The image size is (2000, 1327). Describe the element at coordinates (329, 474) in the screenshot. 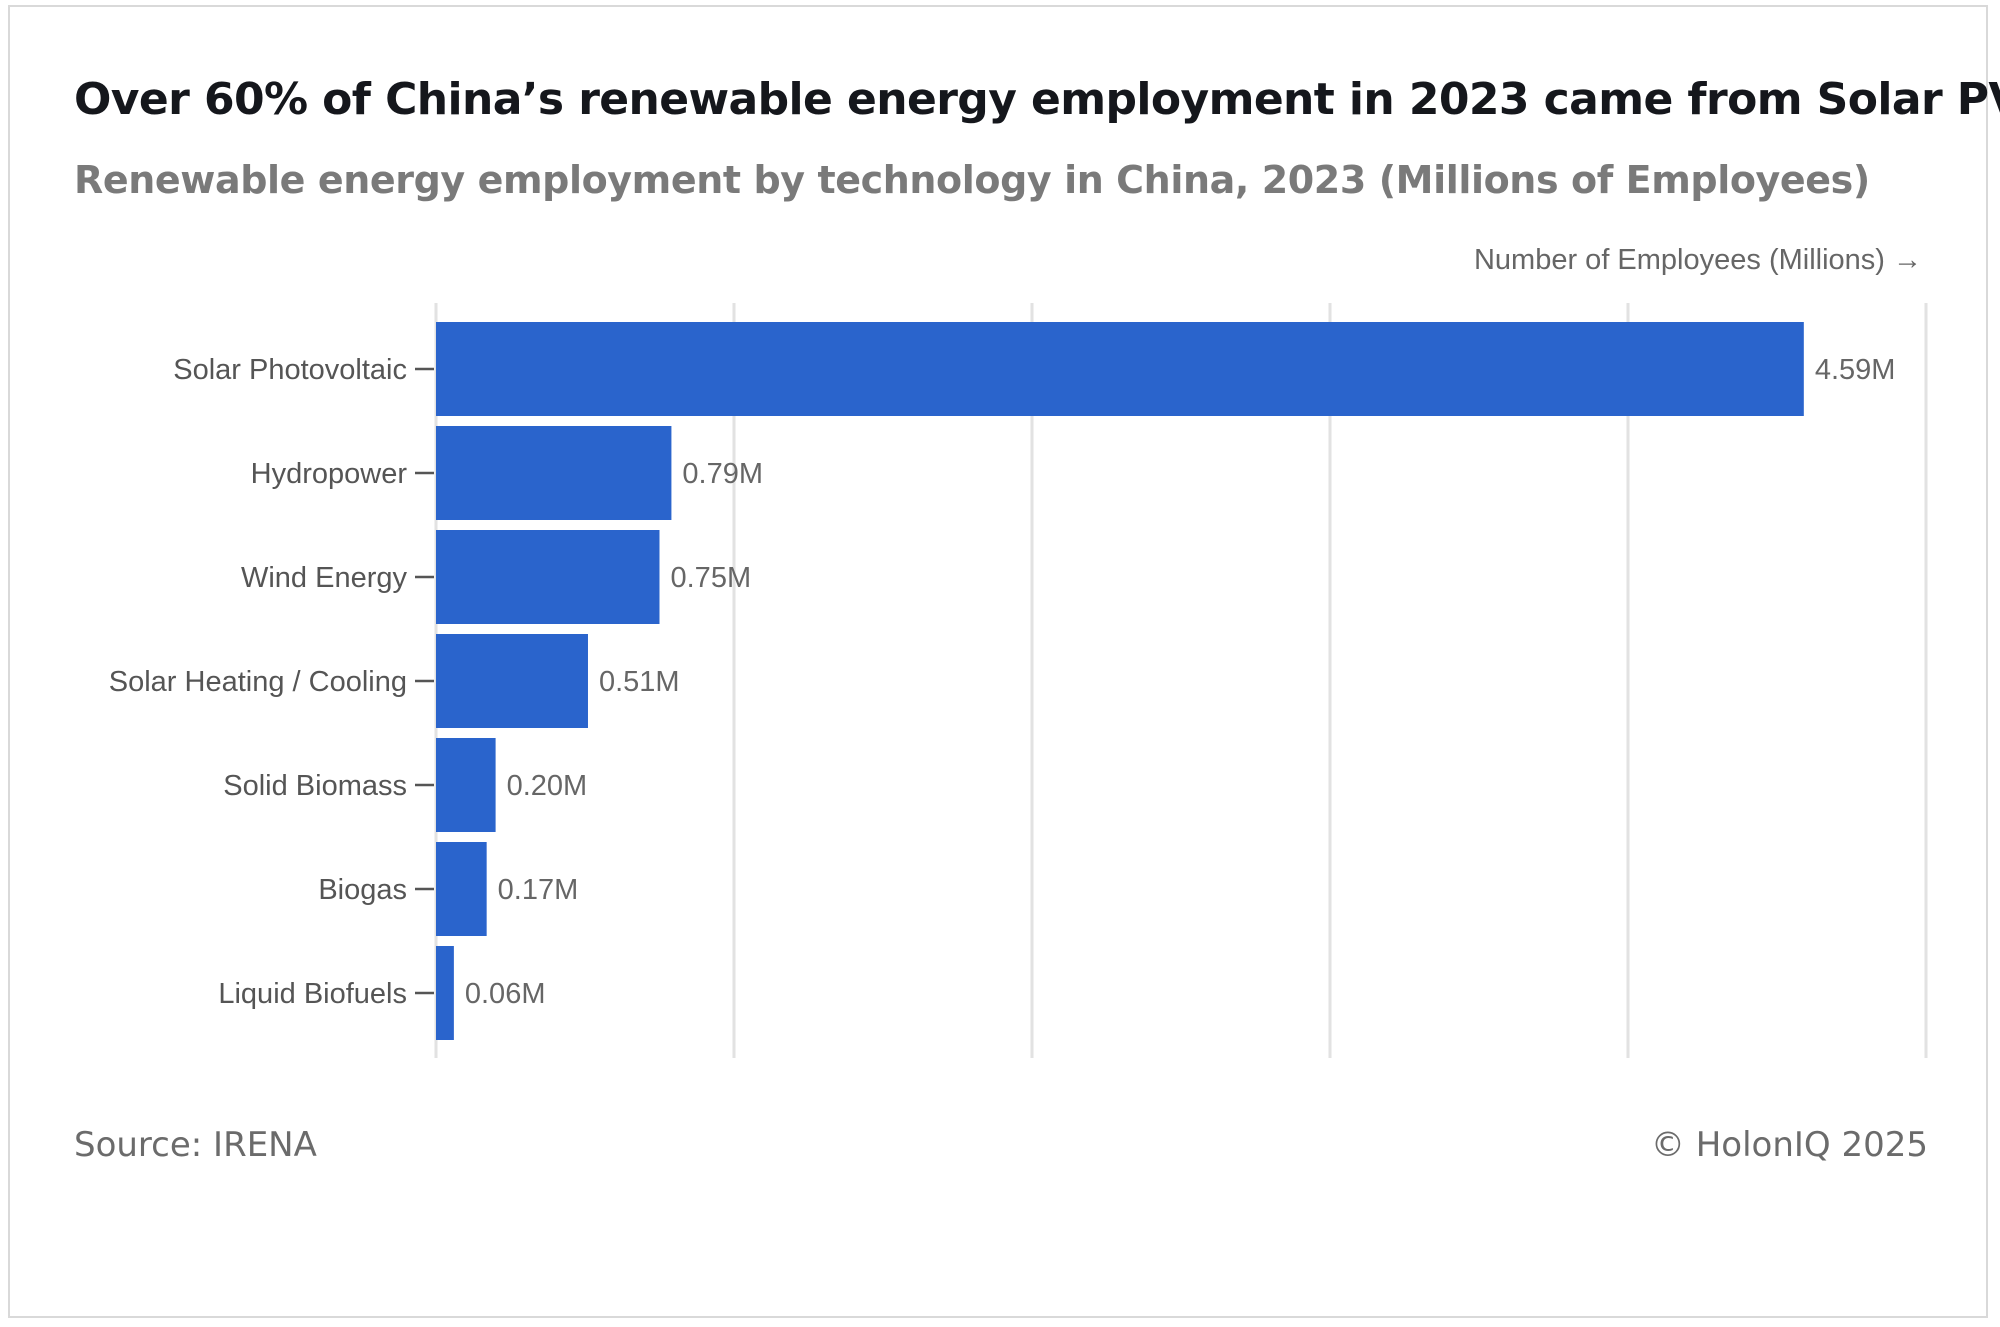

I see `category-label: Hydropower` at that location.